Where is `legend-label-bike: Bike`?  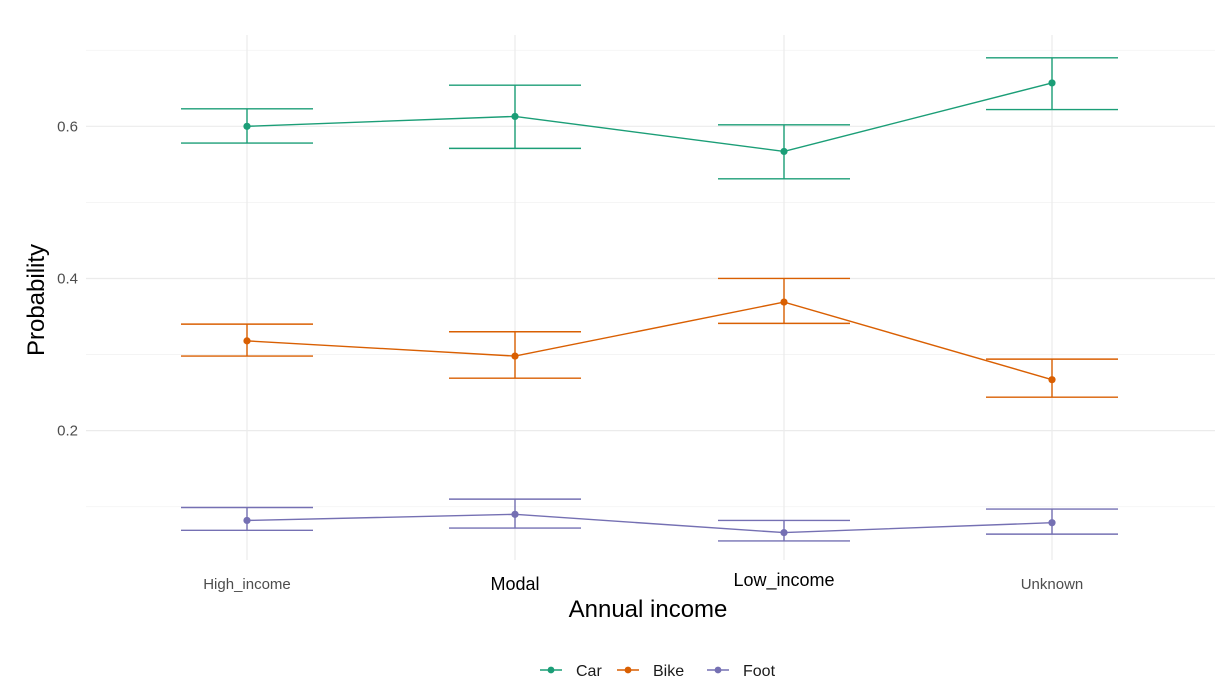
legend-label-bike: Bike is located at coordinates (668, 671).